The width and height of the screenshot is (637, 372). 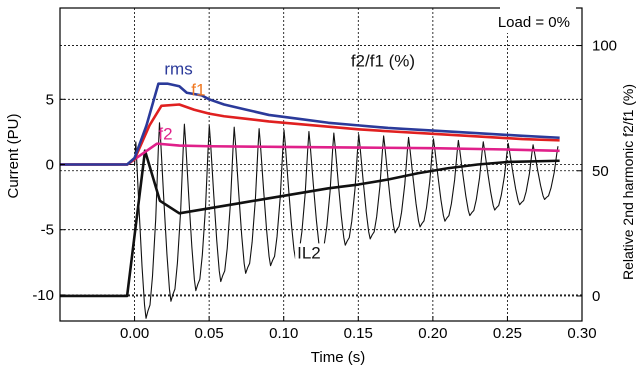 I want to click on series-line-f1, so click(x=310, y=134).